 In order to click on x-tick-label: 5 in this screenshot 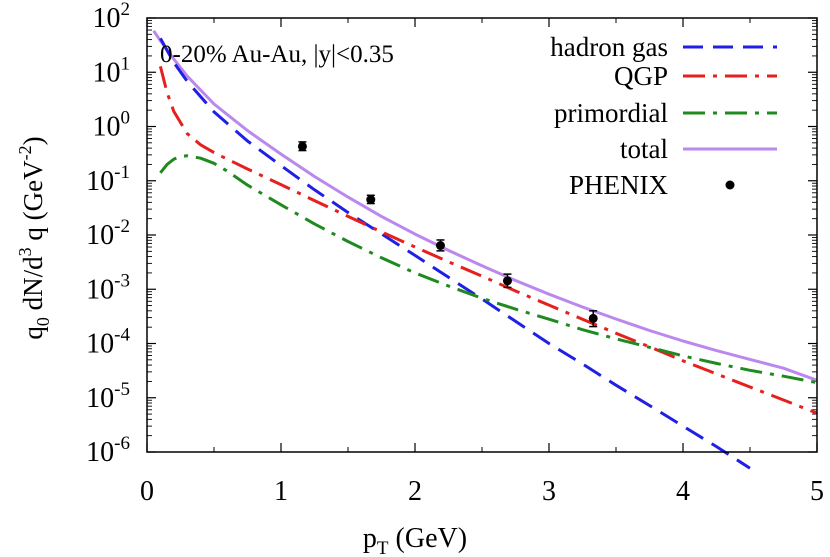, I will do `click(817, 491)`.